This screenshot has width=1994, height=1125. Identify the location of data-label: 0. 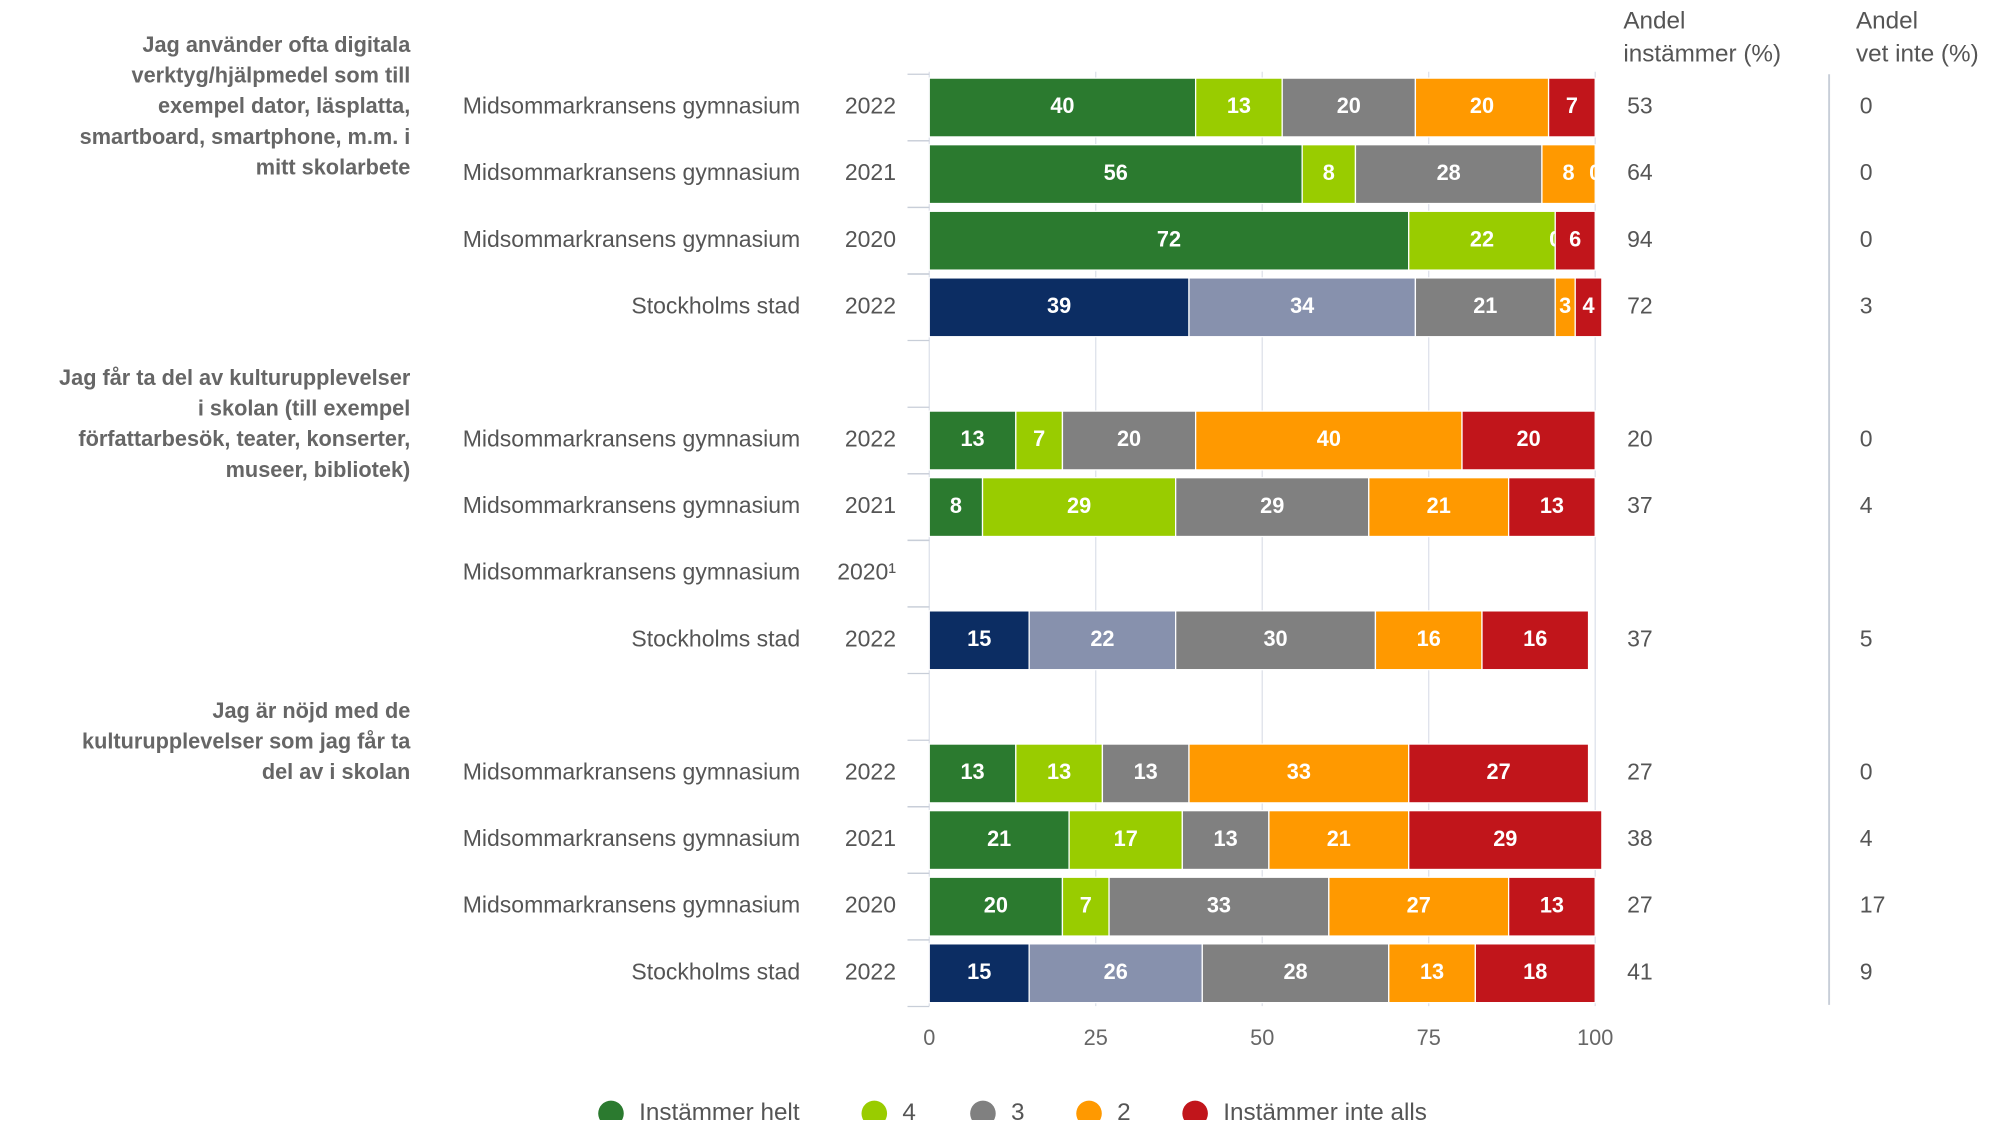
(1595, 172).